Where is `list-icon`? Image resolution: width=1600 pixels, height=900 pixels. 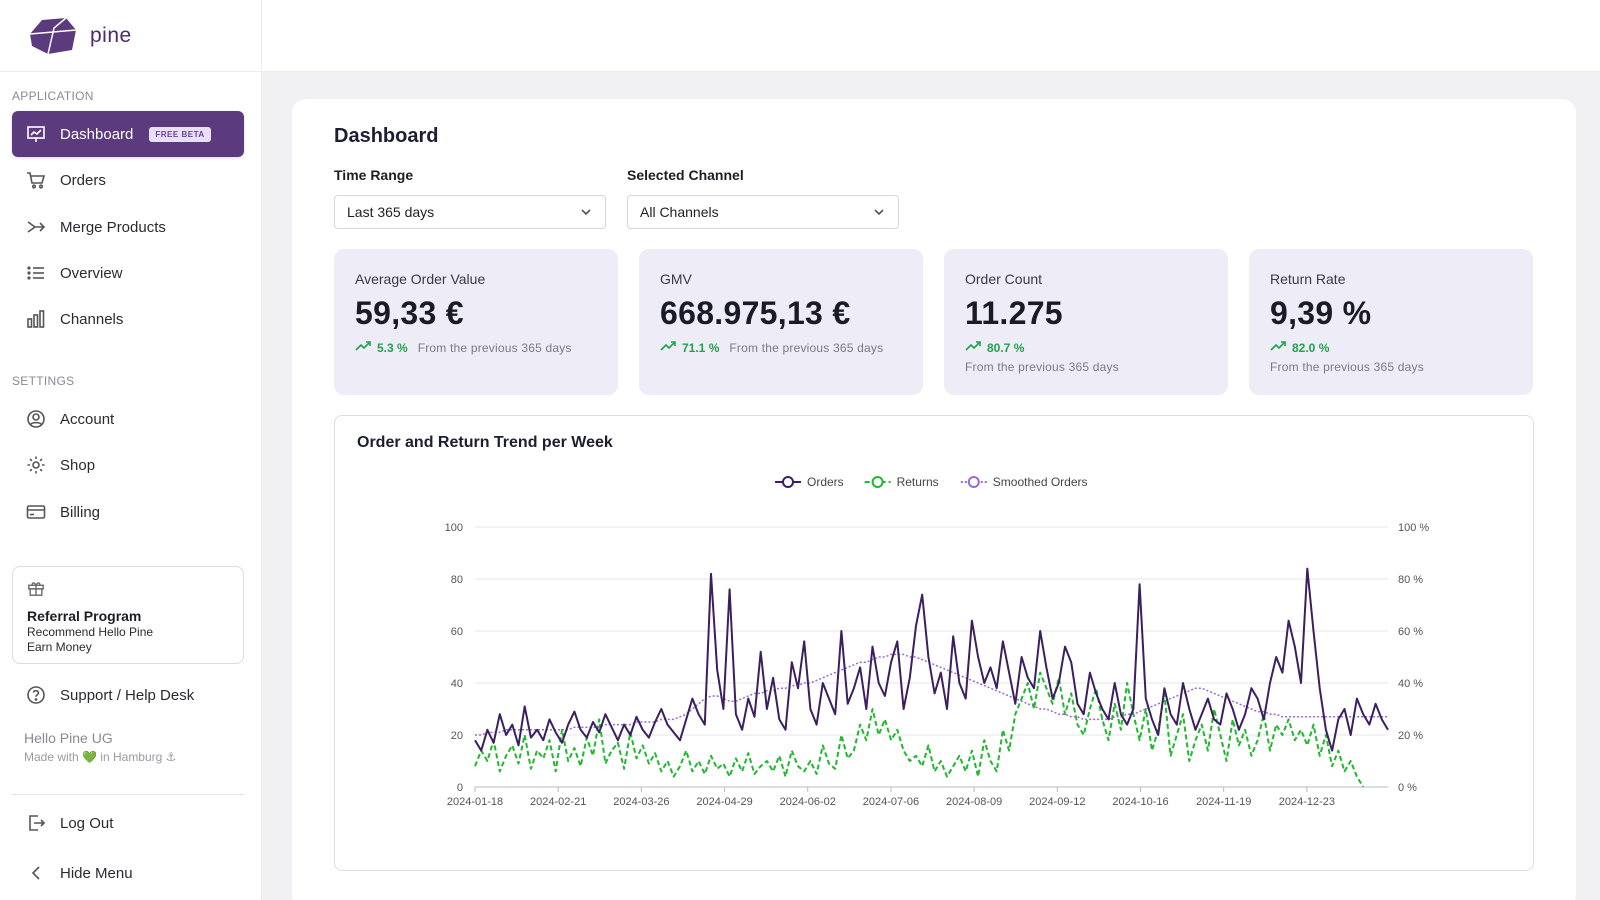
list-icon is located at coordinates (36, 273).